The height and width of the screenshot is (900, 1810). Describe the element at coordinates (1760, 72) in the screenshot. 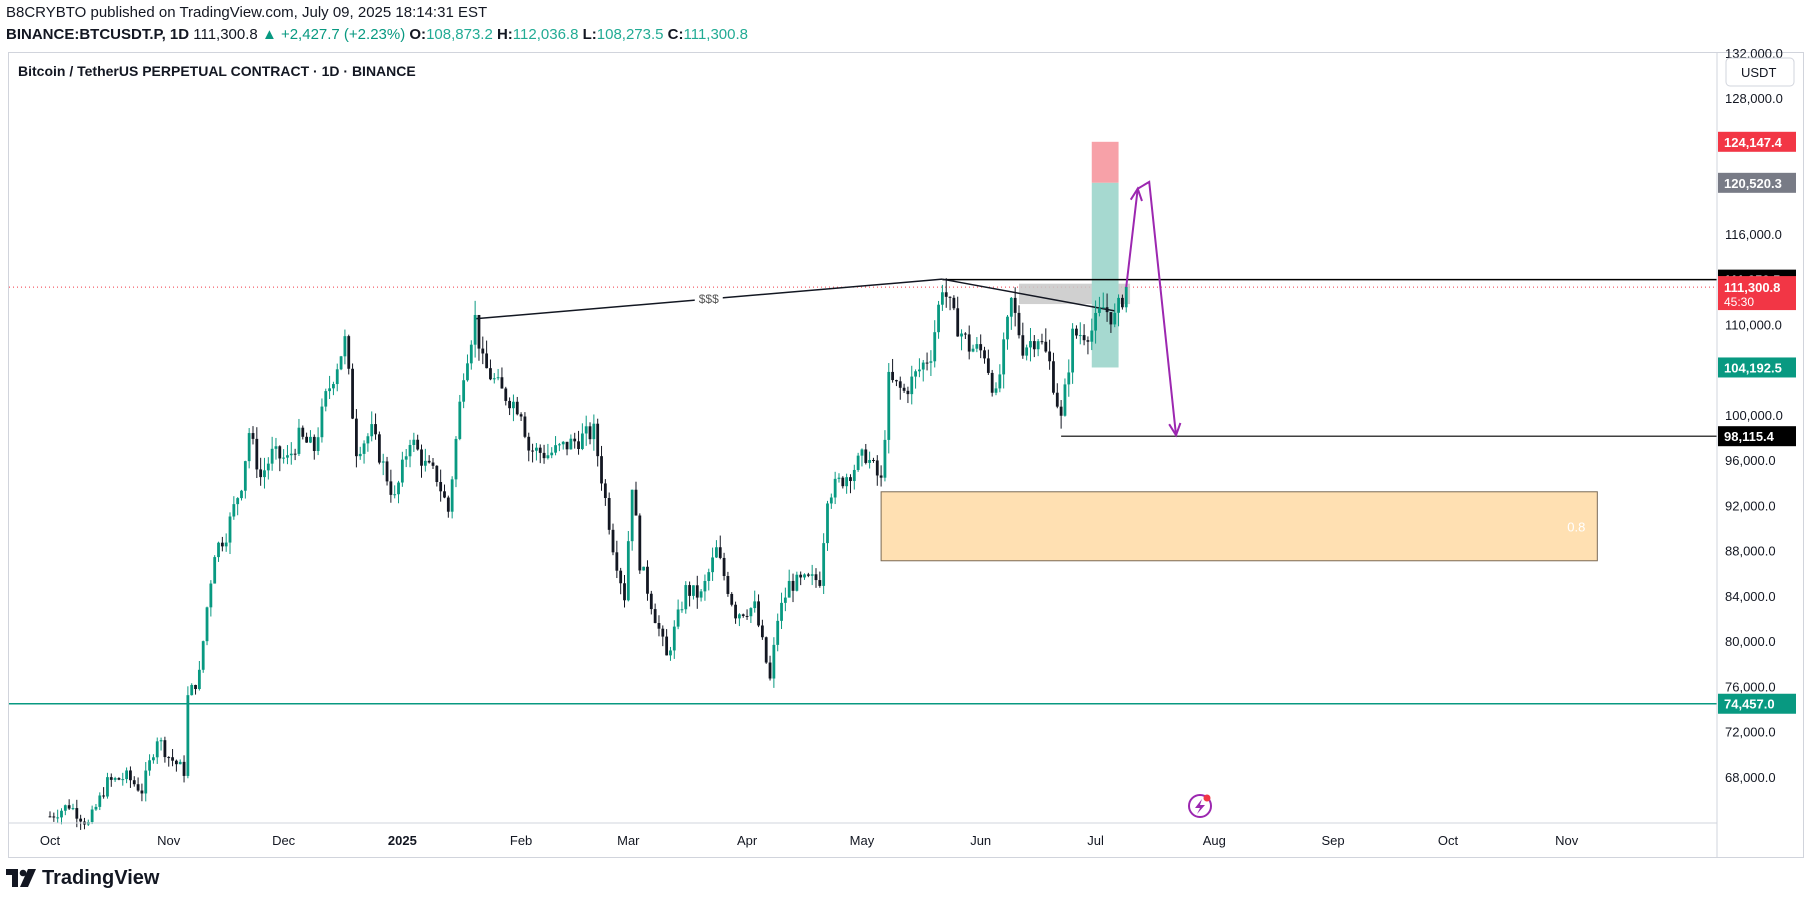

I see `currency-button: USDT` at that location.